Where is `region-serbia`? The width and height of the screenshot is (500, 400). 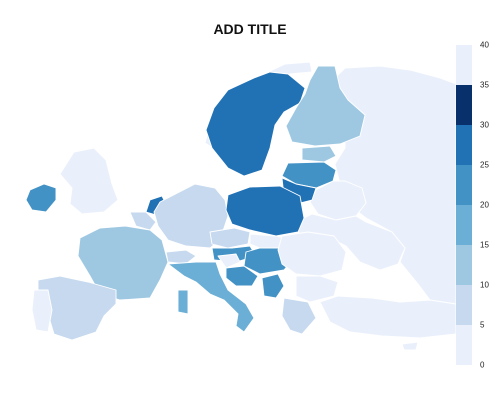
region-serbia is located at coordinates (273, 286).